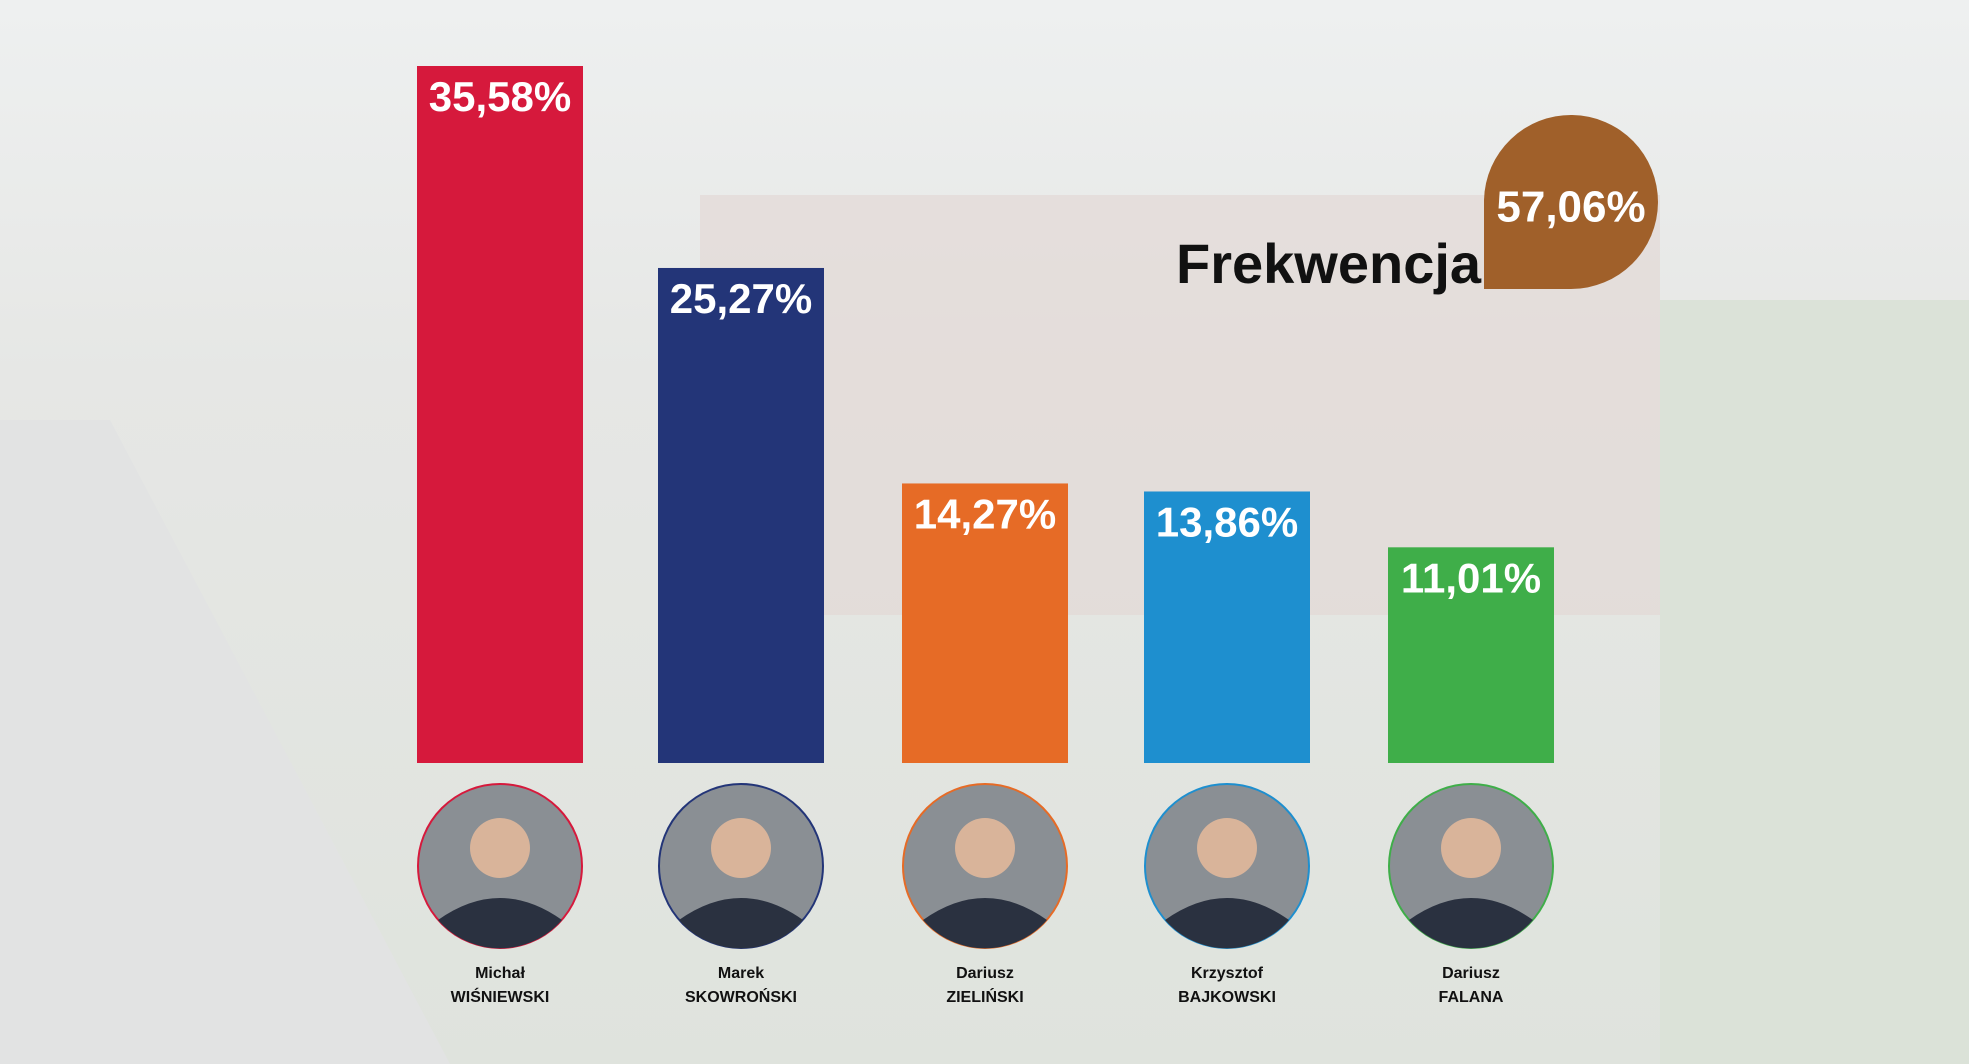  What do you see at coordinates (1814, 682) in the screenshot?
I see `trees` at bounding box center [1814, 682].